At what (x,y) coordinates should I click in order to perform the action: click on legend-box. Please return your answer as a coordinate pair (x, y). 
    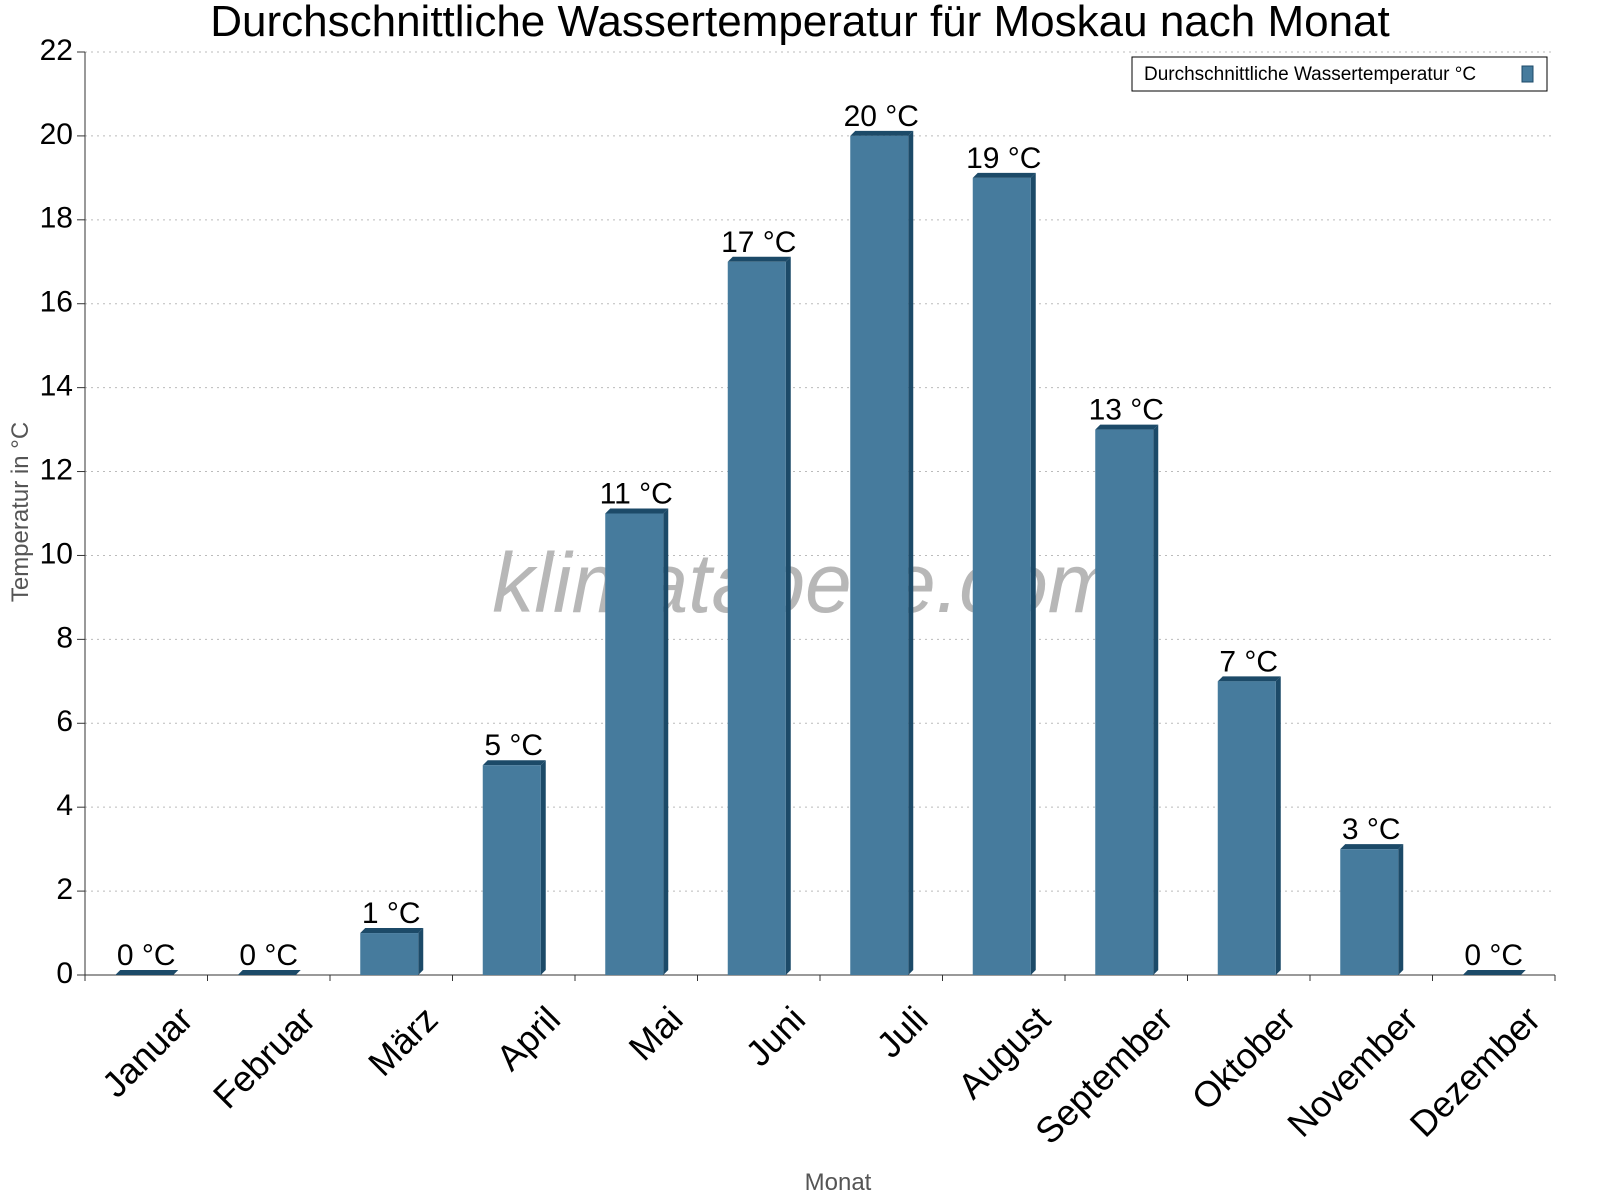
    Looking at the image, I should click on (1339, 74).